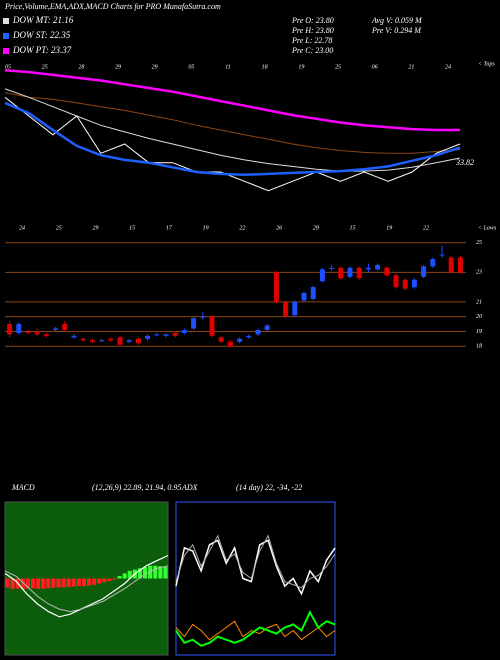  Describe the element at coordinates (23, 487) in the screenshot. I see `panel-title: MACD` at that location.